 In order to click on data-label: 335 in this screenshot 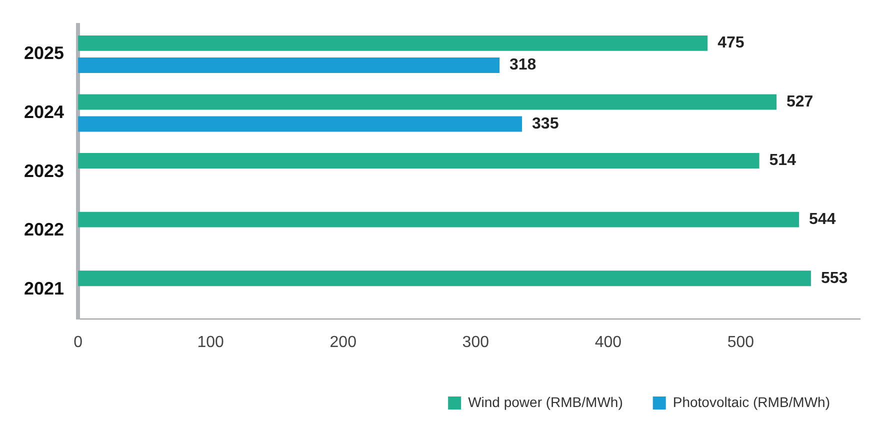, I will do `click(545, 123)`.